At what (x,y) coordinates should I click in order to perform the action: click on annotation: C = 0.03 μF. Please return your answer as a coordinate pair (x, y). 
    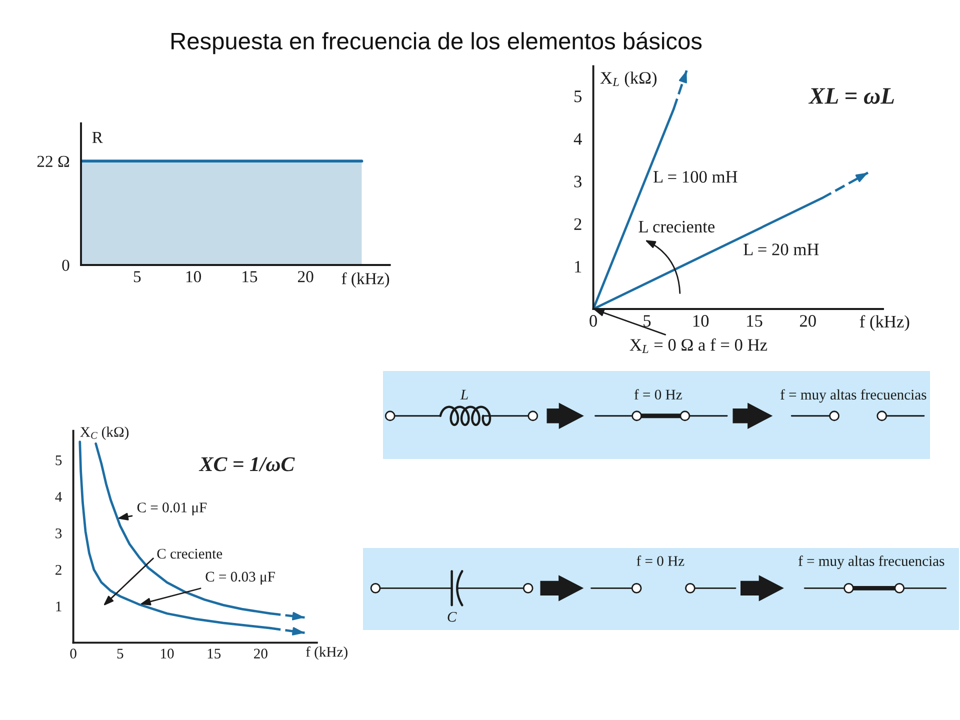
    Looking at the image, I should click on (240, 578).